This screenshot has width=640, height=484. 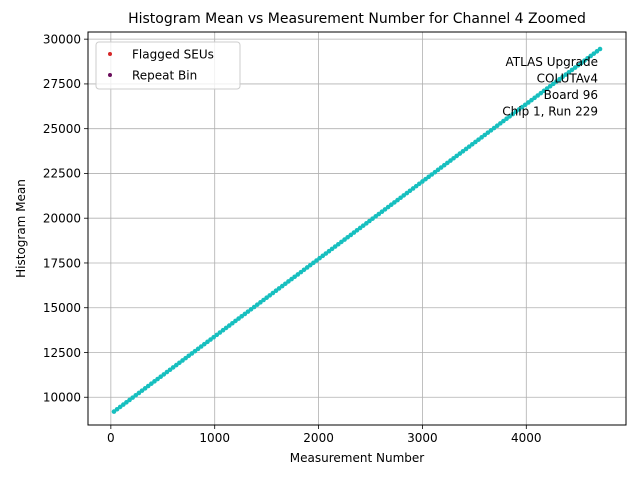 What do you see at coordinates (164, 75) in the screenshot?
I see `legend-label: Repeat Bin` at bounding box center [164, 75].